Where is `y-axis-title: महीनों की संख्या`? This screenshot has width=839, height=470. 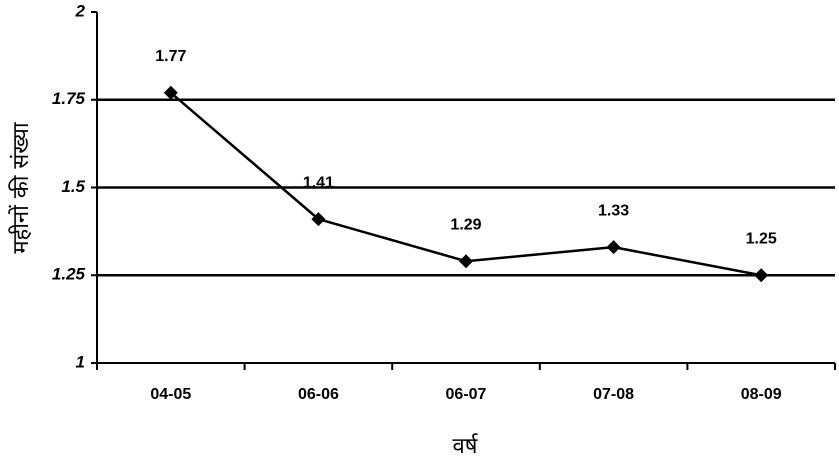
y-axis-title: महीनों की संख्या is located at coordinates (21, 188).